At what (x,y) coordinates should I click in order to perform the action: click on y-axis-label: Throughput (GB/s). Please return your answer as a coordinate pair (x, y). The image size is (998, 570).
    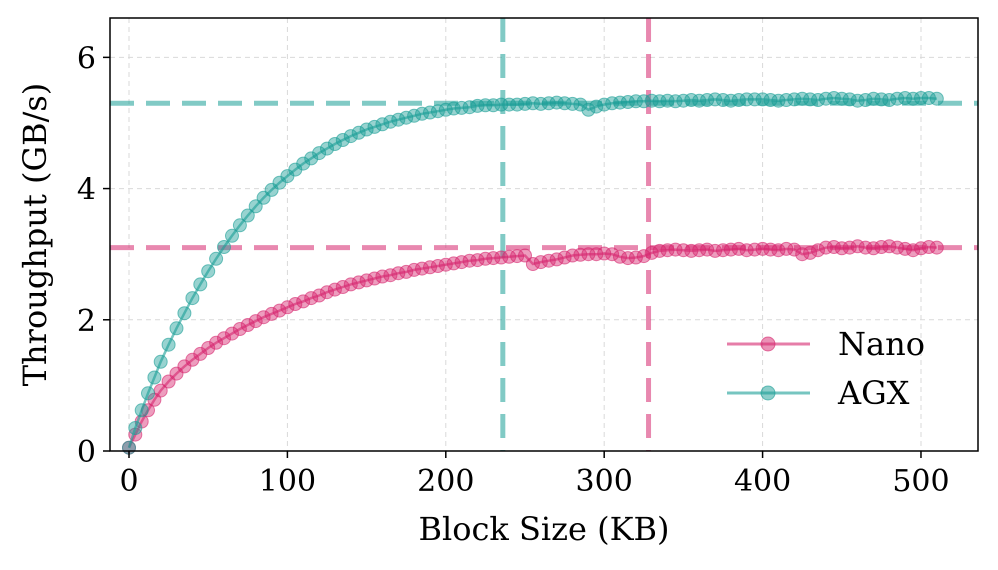
    Looking at the image, I should click on (35, 235).